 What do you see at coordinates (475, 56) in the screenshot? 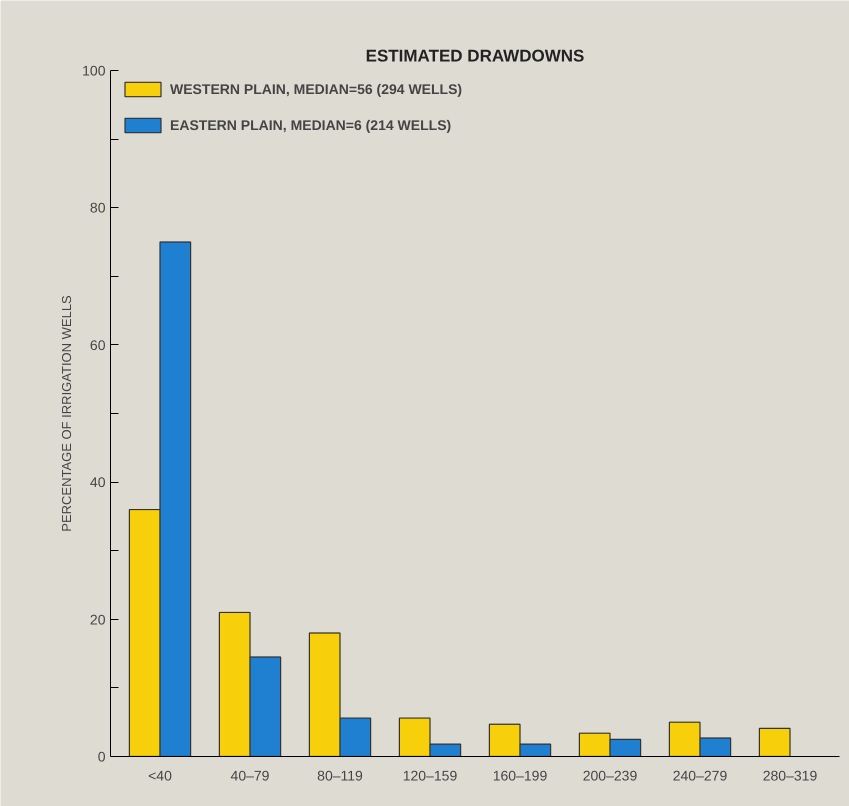
I see `chart-title: ESTIMATED DRAWDOWNS` at bounding box center [475, 56].